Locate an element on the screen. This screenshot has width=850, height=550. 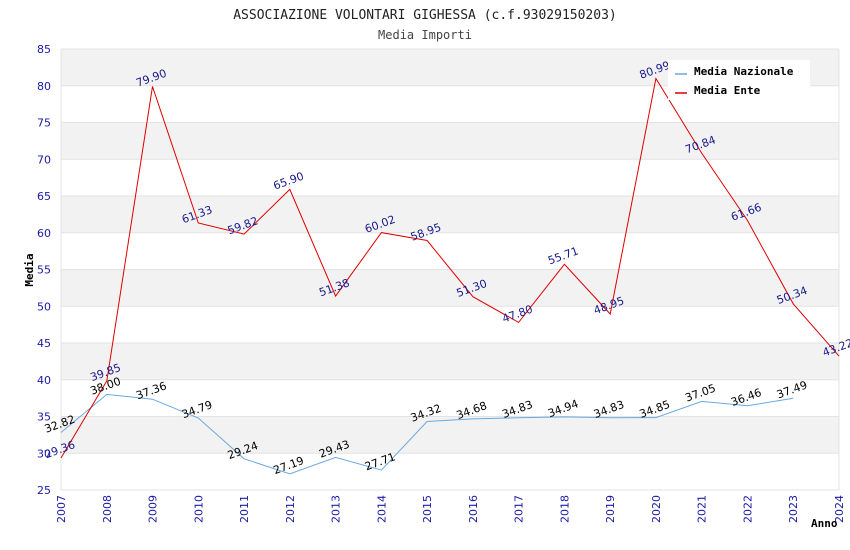
legend: Media Nazionale Media Ente is located at coordinates (739, 80).